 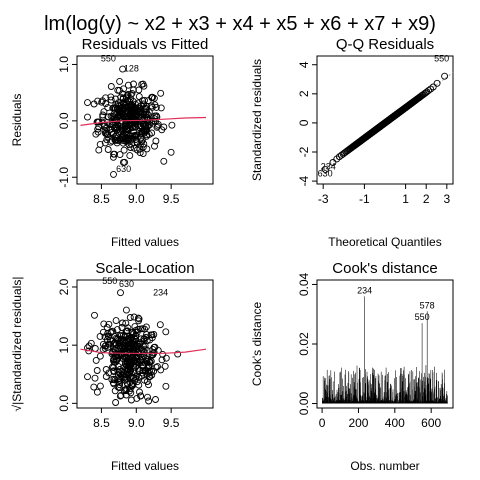 What do you see at coordinates (304, 93) in the screenshot?
I see `y-tick-label: 2` at bounding box center [304, 93].